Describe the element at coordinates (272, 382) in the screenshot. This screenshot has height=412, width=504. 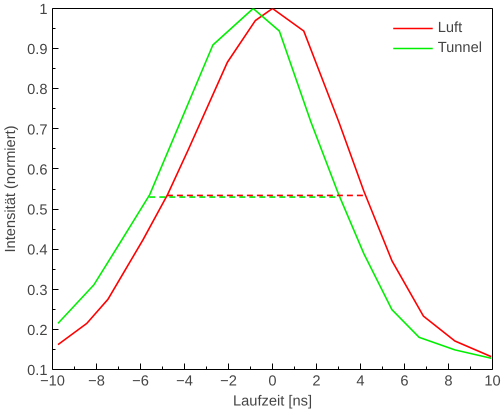
I see `x-tick-label: 0` at that location.